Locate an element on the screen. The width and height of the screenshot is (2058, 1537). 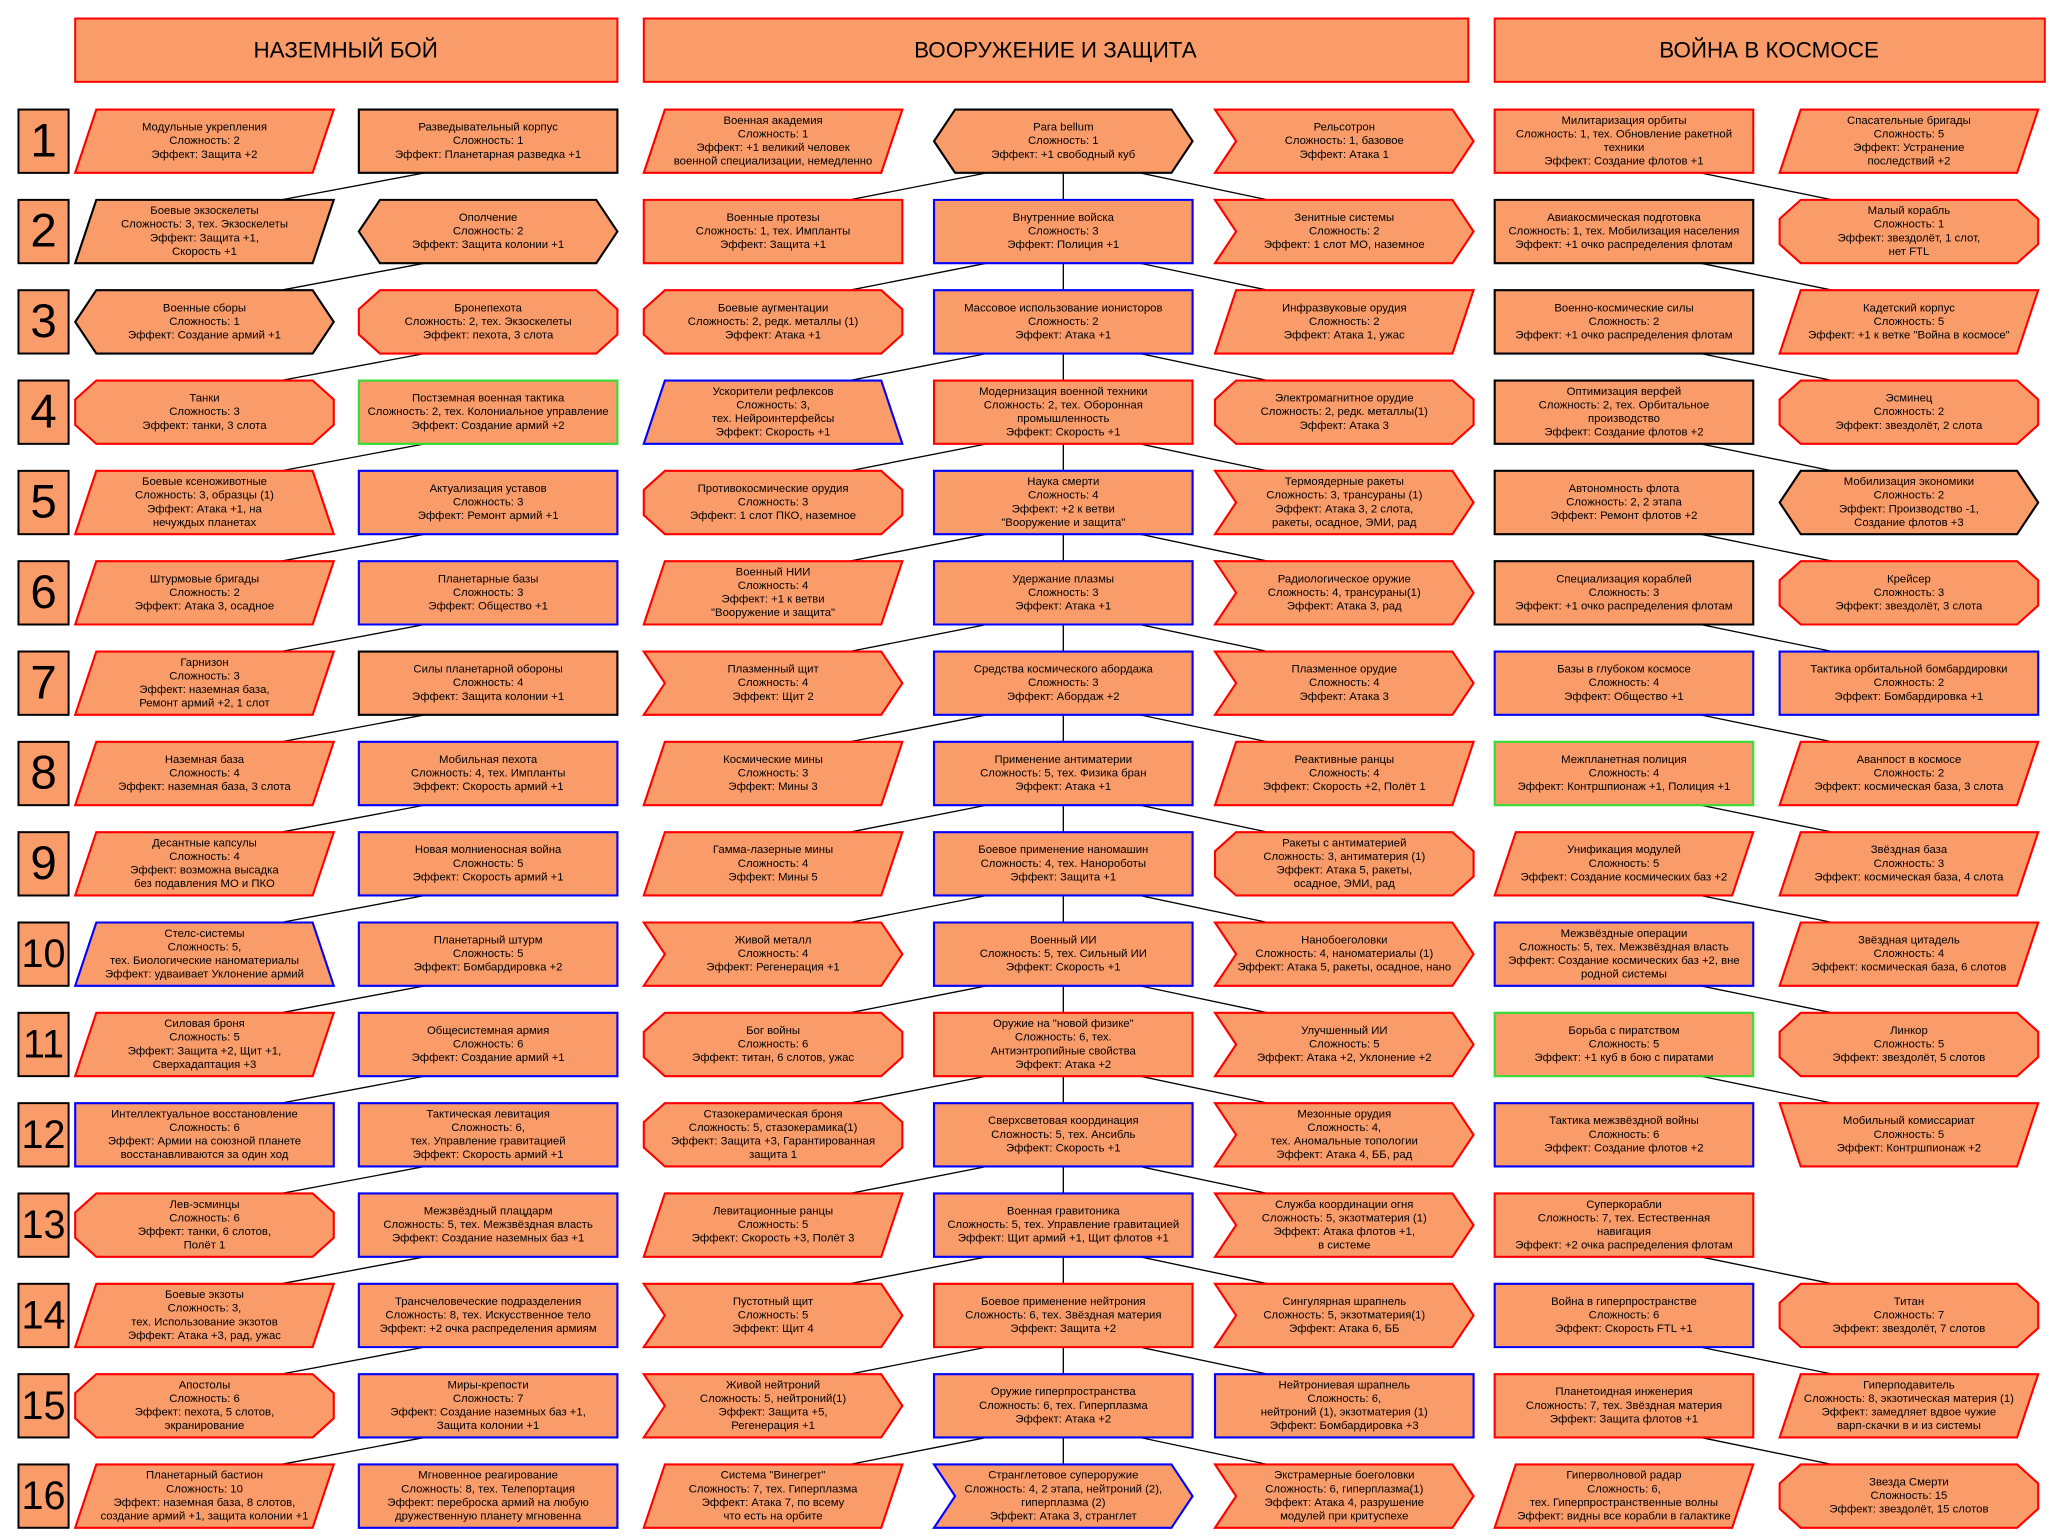
row-number: 8 is located at coordinates (43, 773).